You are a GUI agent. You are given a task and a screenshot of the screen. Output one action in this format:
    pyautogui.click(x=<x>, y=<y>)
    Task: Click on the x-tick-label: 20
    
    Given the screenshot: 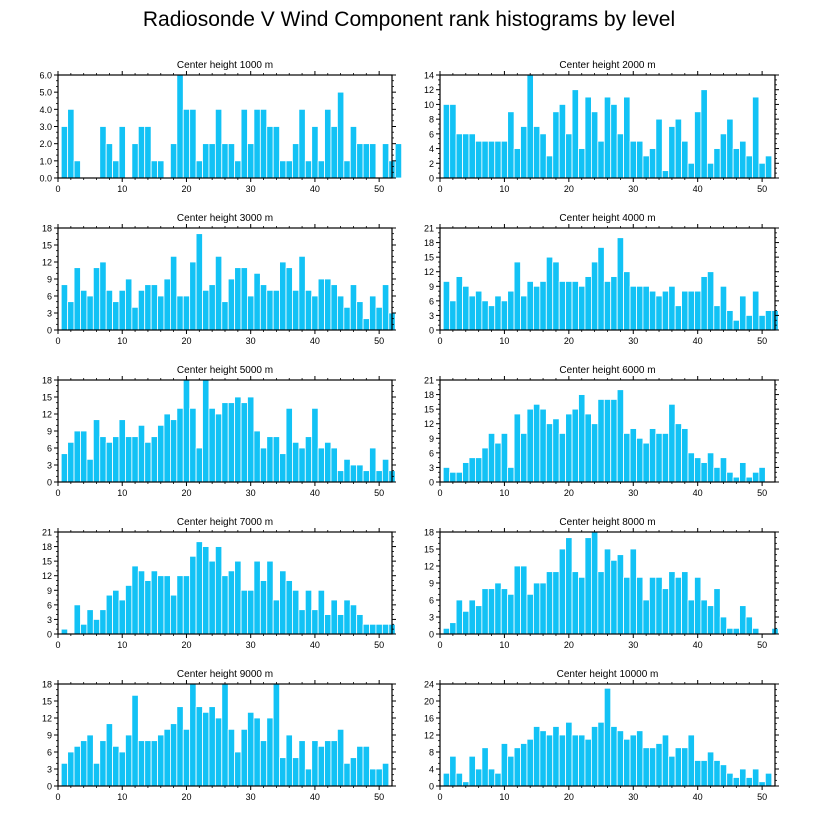 What is the action you would take?
    pyautogui.click(x=186, y=645)
    